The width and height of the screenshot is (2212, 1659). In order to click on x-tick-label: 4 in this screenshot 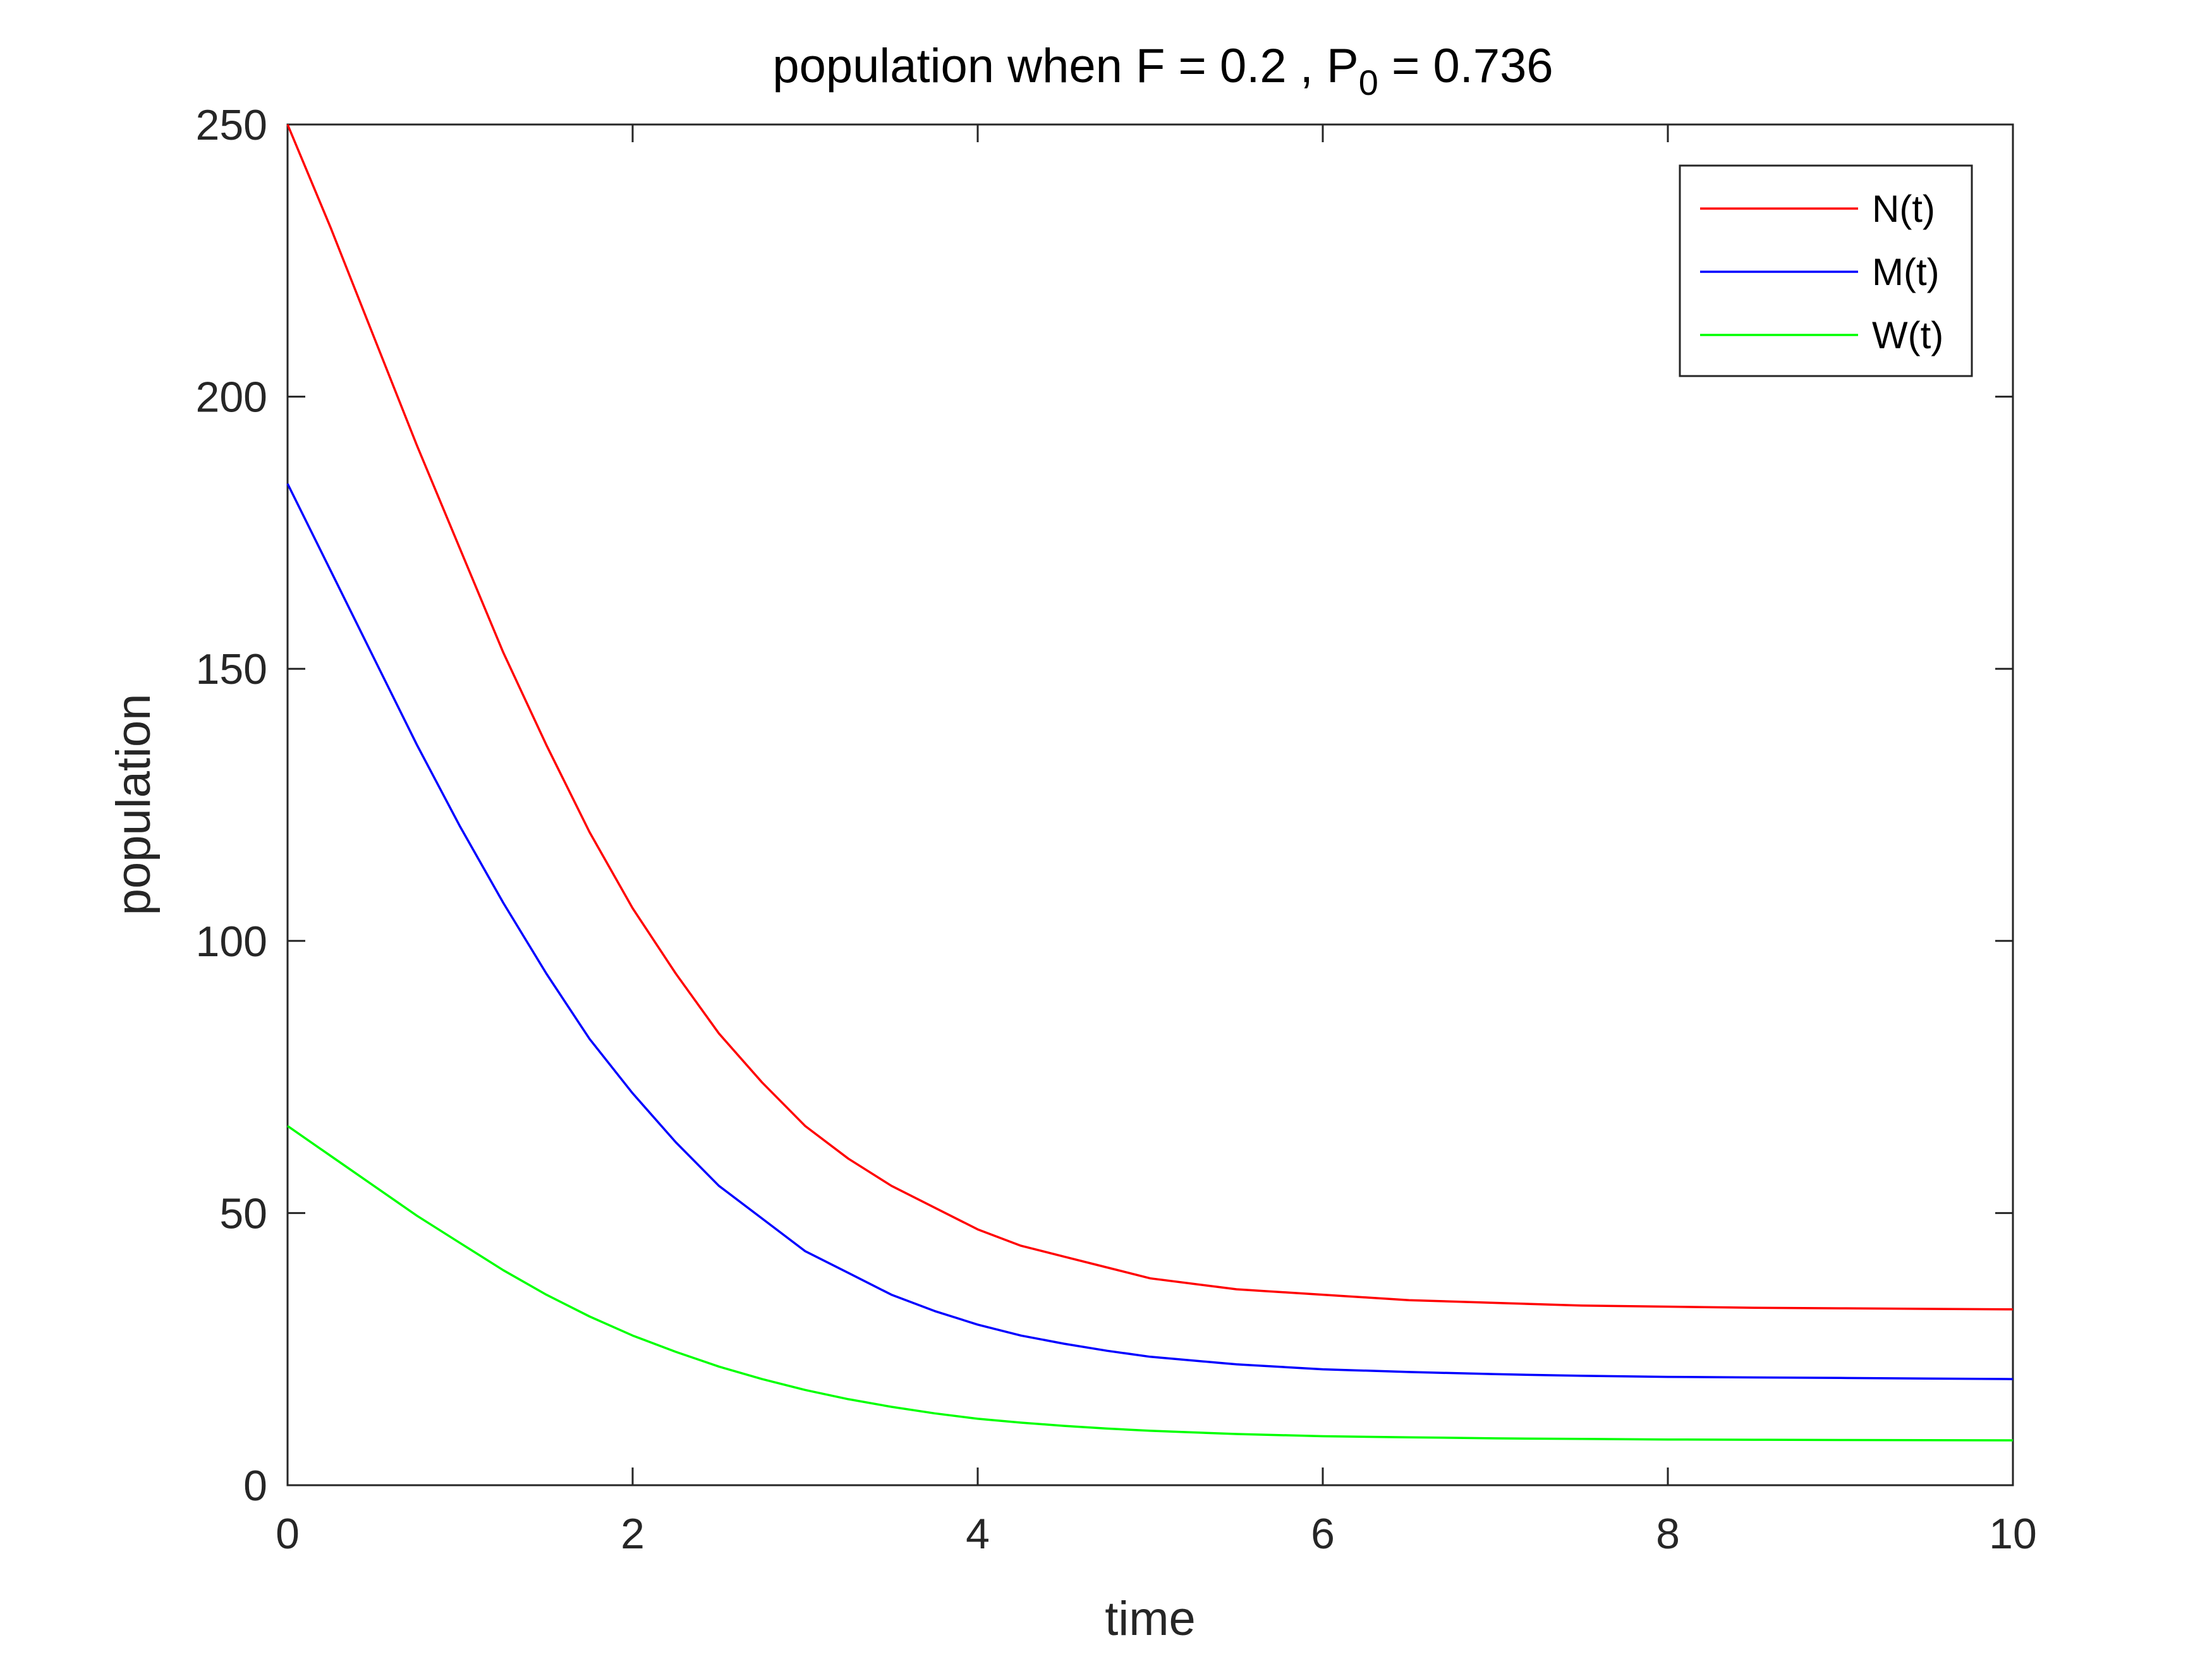, I will do `click(978, 1534)`.